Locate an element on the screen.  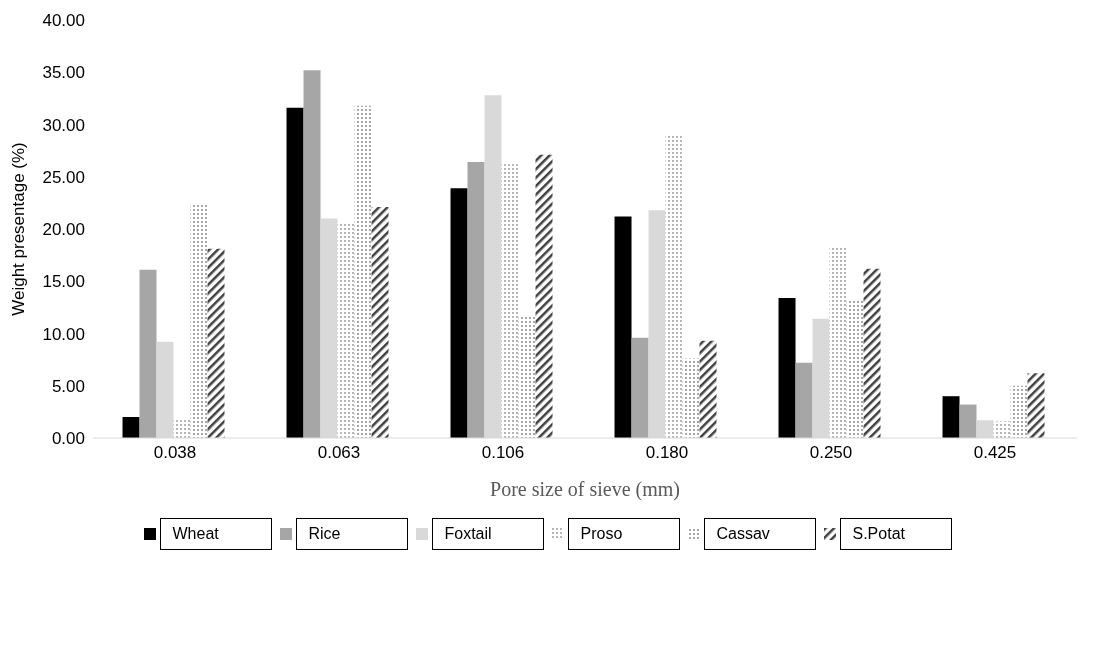
legend-label: S.Potat is located at coordinates (895, 534).